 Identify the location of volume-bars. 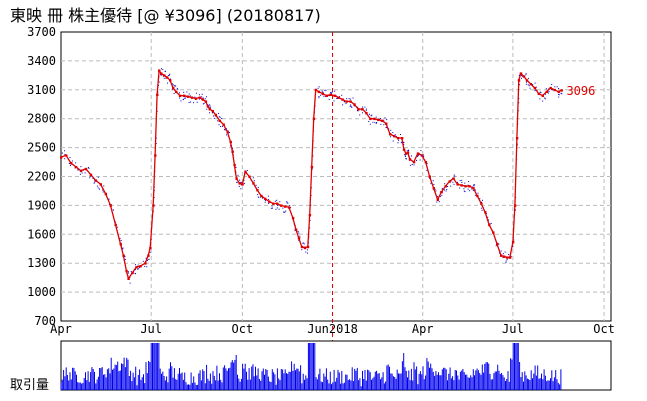
(311, 366).